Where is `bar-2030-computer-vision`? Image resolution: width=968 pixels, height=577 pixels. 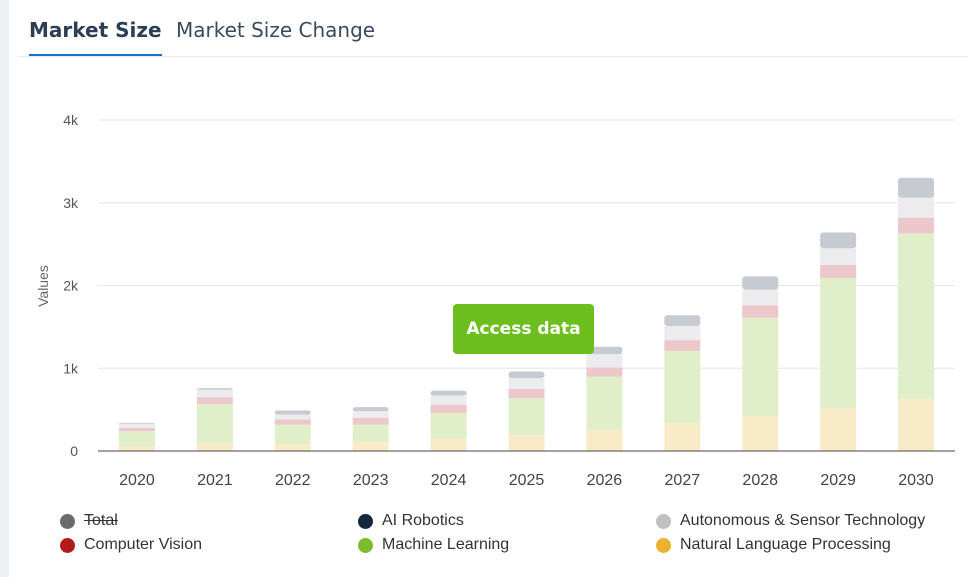 bar-2030-computer-vision is located at coordinates (916, 225).